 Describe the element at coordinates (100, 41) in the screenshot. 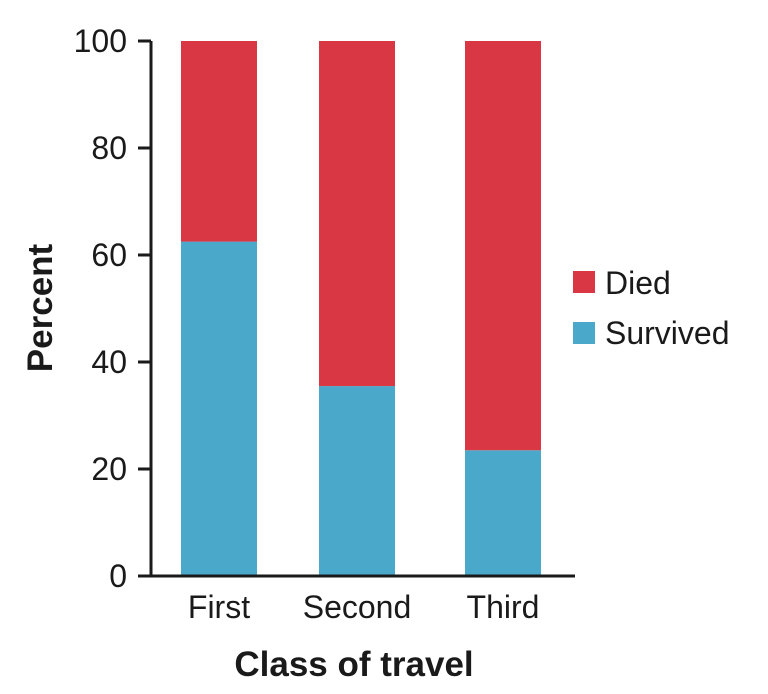

I see `y-tick-label: 100` at that location.